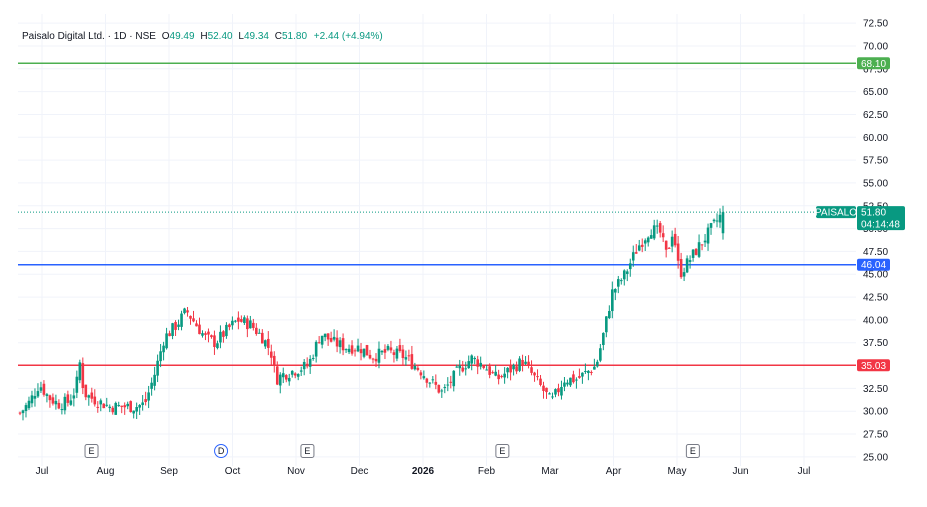  What do you see at coordinates (873, 265) in the screenshot?
I see `level-tag-label: 46.04` at bounding box center [873, 265].